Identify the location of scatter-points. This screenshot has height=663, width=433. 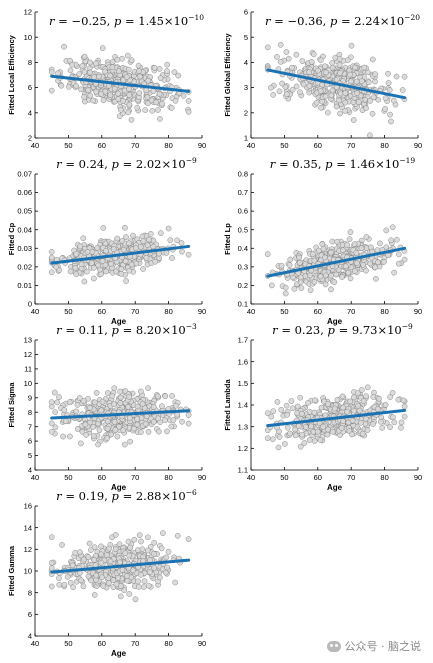
(336, 260).